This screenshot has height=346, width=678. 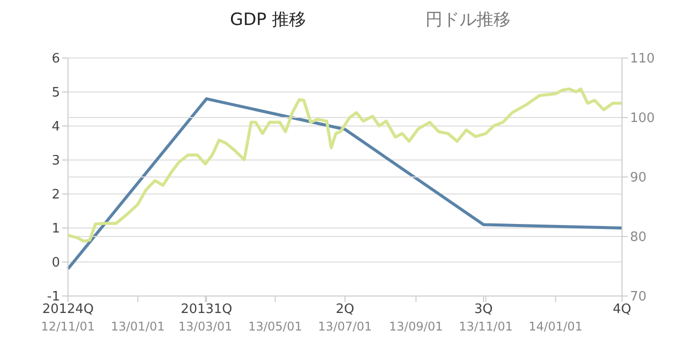 What do you see at coordinates (638, 178) in the screenshot?
I see `y-tick-label: 90` at bounding box center [638, 178].